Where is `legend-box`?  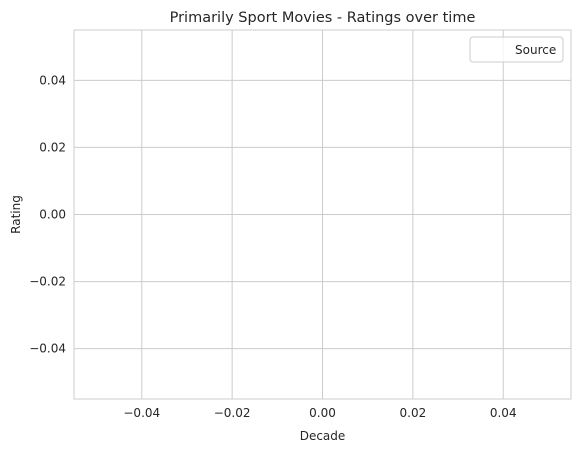 legend-box is located at coordinates (516, 49).